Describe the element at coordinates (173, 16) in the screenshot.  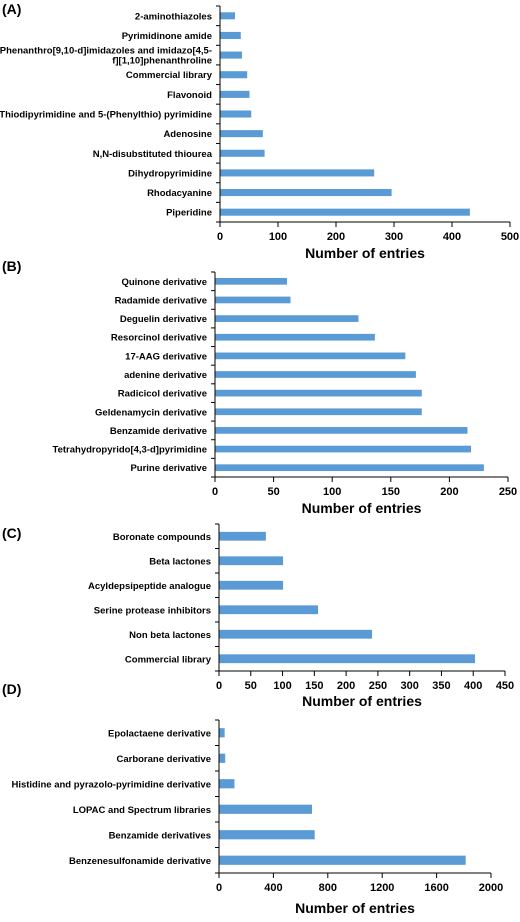
I see `category-label: 2-aminothiazoles` at that location.